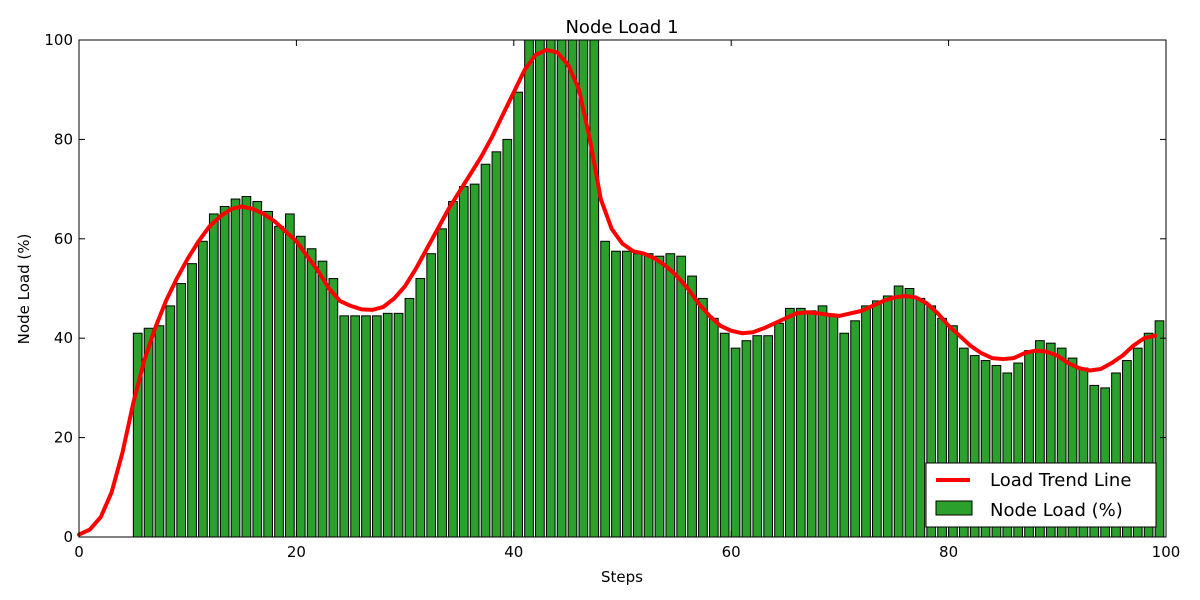  I want to click on x-tick-label-20: 20, so click(296, 552).